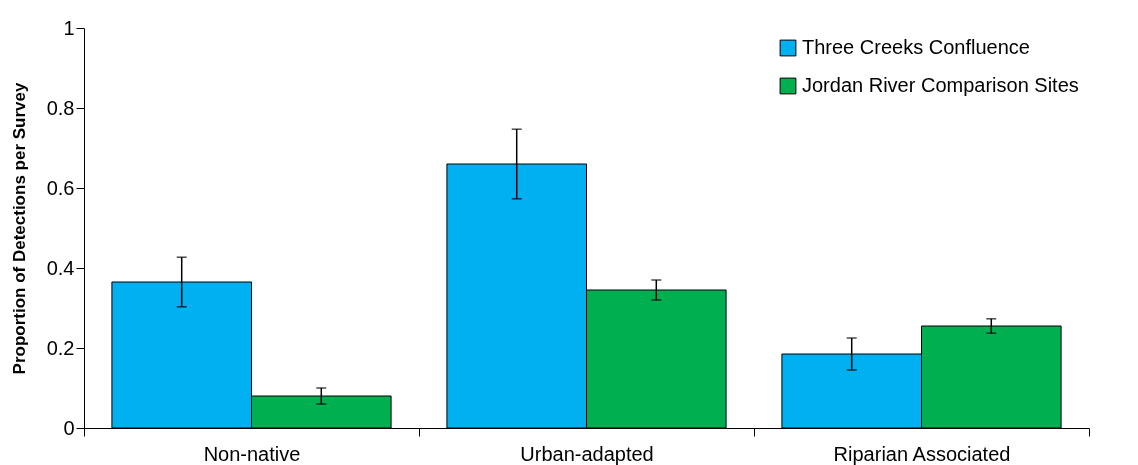  Describe the element at coordinates (60, 187) in the screenshot. I see `y-tick-label: 0.6` at that location.